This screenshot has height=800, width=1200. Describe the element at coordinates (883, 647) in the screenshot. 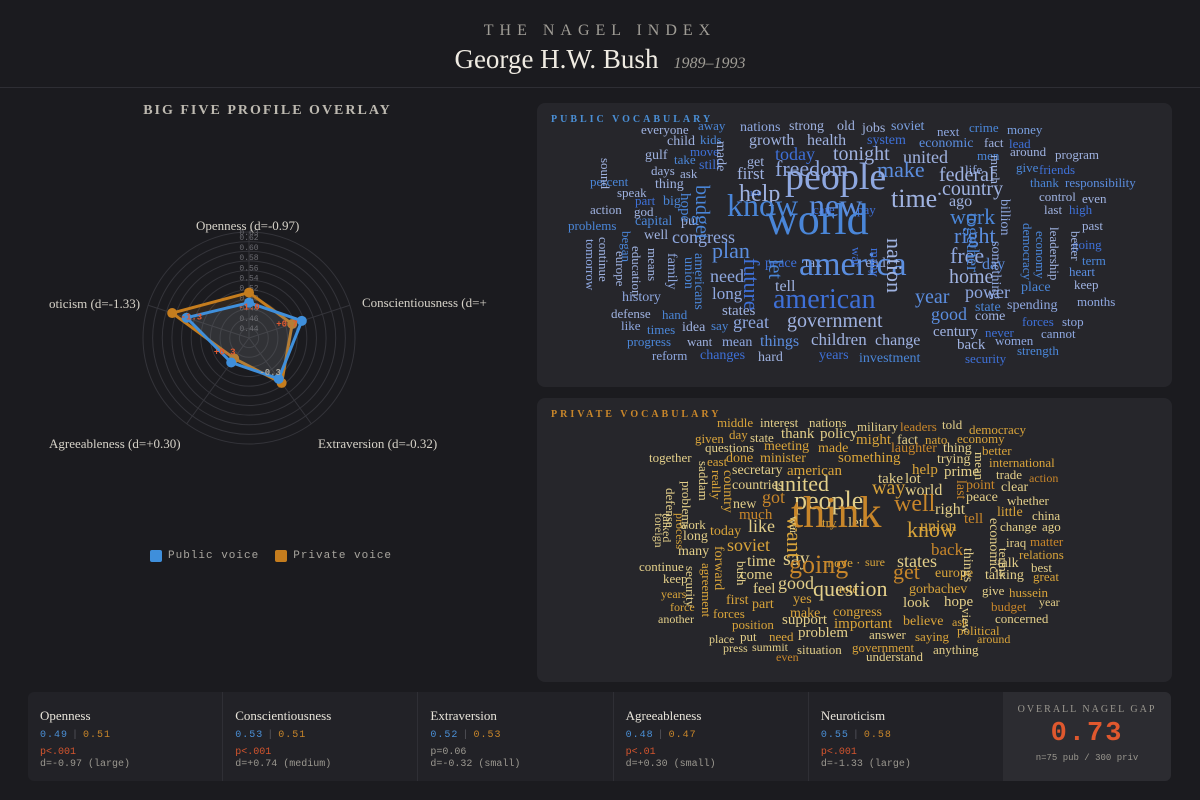

I see `cloud-word: government` at that location.